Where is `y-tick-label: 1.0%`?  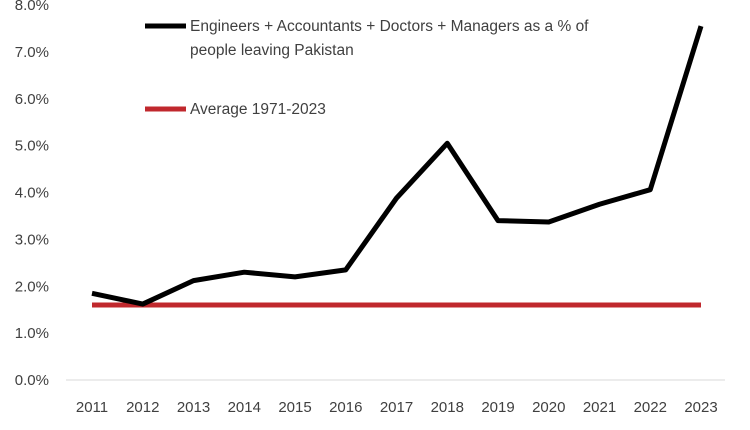
y-tick-label: 1.0% is located at coordinates (32, 333).